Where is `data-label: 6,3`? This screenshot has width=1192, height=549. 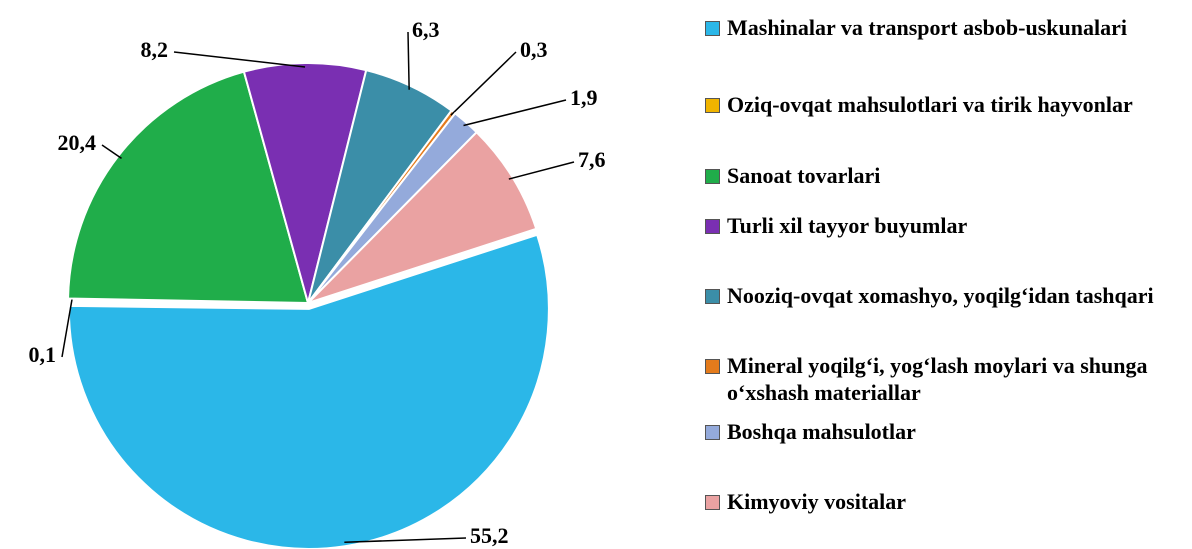
data-label: 6,3 is located at coordinates (426, 29).